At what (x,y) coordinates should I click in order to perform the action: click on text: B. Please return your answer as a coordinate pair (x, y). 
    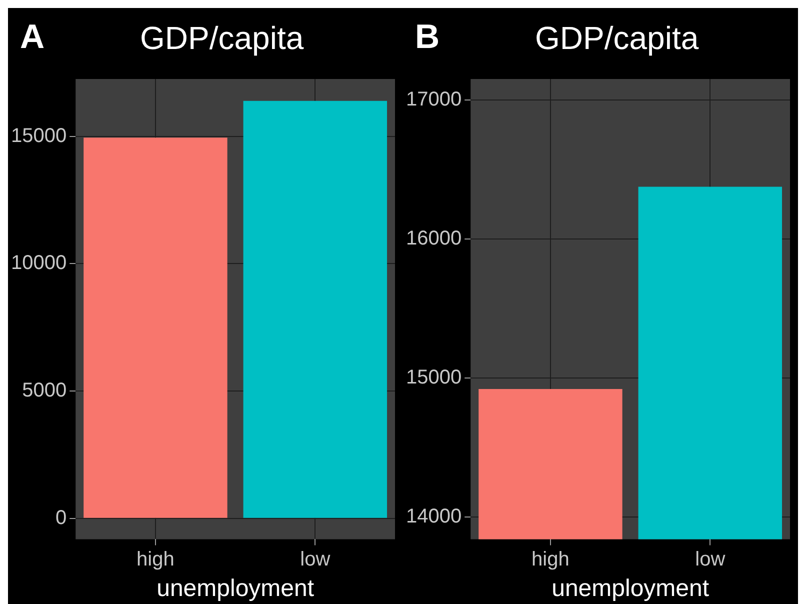
    Looking at the image, I should click on (427, 37).